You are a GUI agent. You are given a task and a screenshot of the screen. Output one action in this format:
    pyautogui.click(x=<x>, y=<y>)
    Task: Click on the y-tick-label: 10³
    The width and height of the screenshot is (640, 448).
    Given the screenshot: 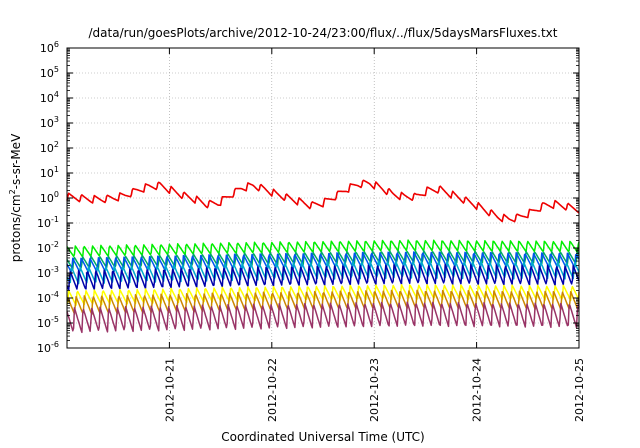 What is the action you would take?
    pyautogui.click(x=49, y=122)
    